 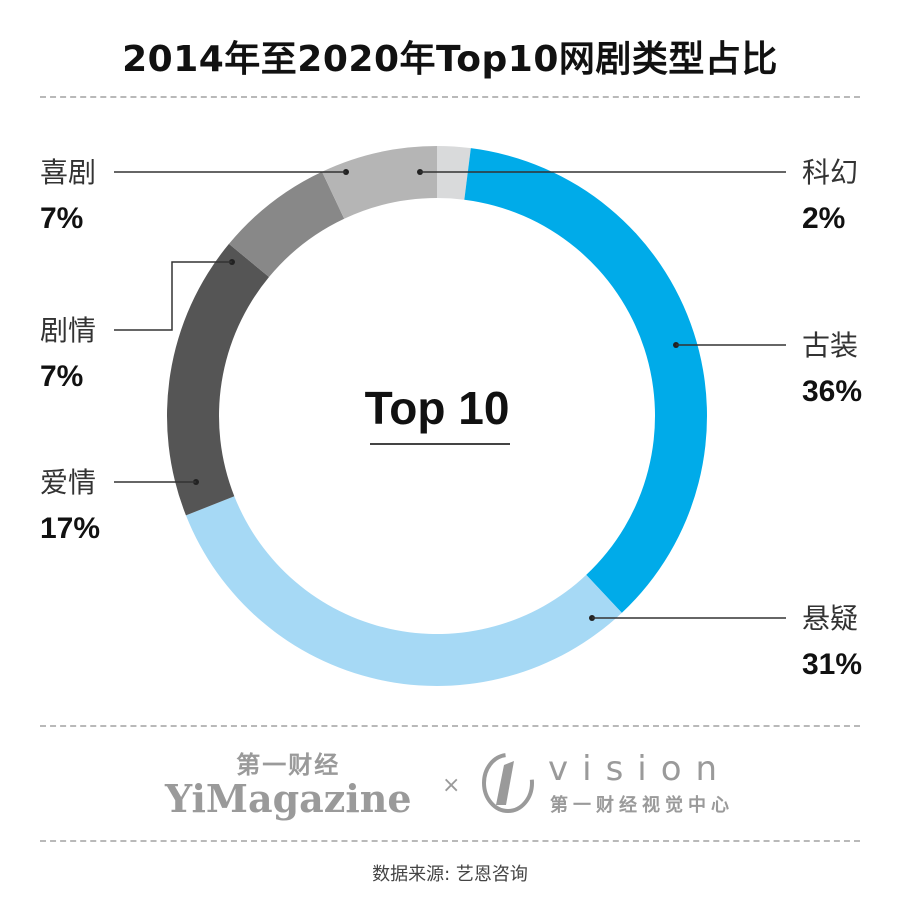 What do you see at coordinates (437, 408) in the screenshot?
I see `center-label: Top 10` at bounding box center [437, 408].